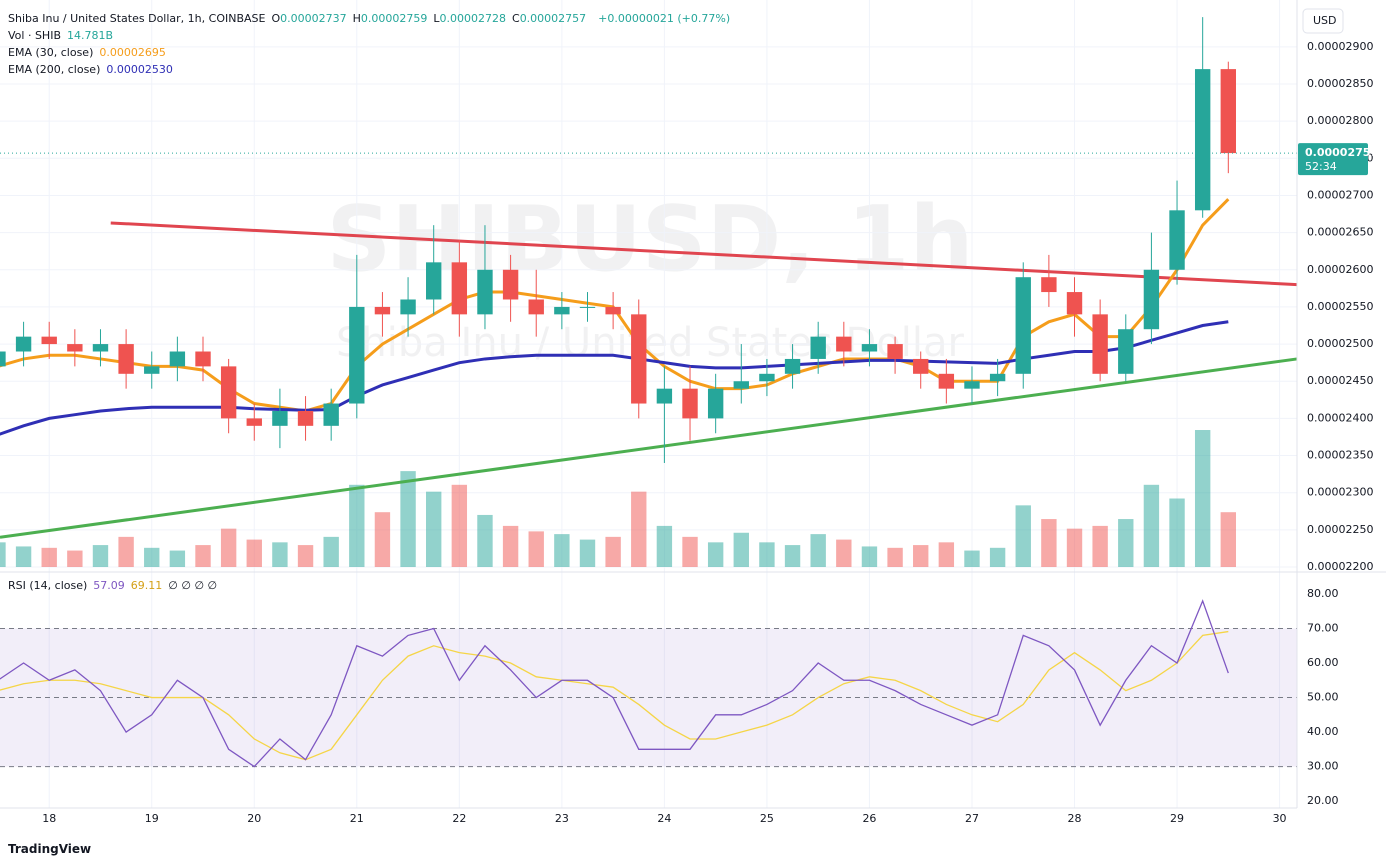 The width and height of the screenshot is (1386, 861). Describe the element at coordinates (1340, 46) in the screenshot. I see `y-tick-label: 0.00002900` at that location.